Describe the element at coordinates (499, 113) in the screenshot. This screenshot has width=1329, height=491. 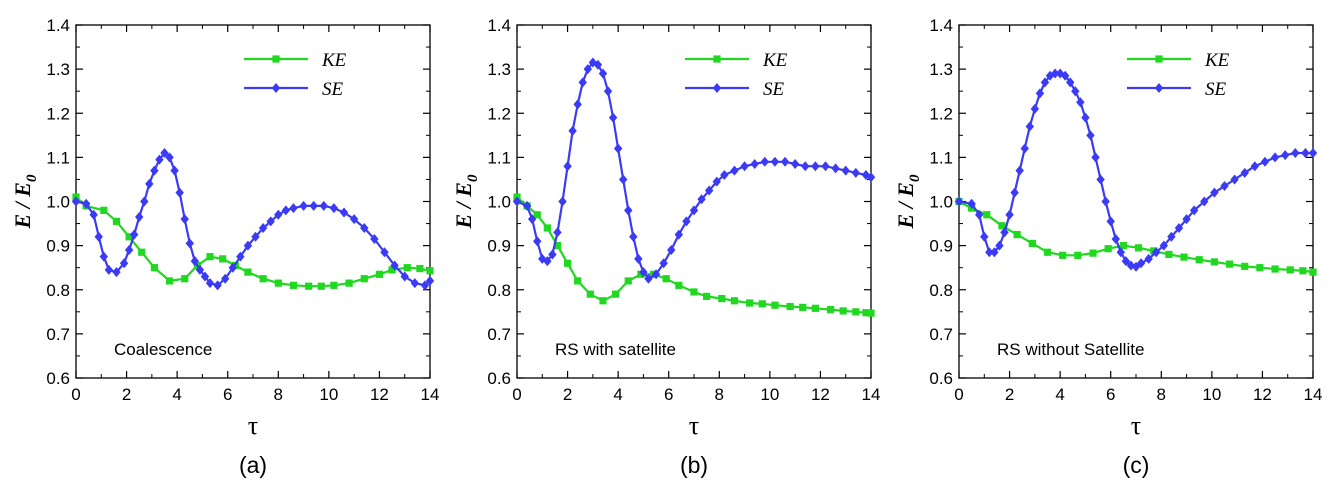
I see `y-tick-label: 1.2` at that location.